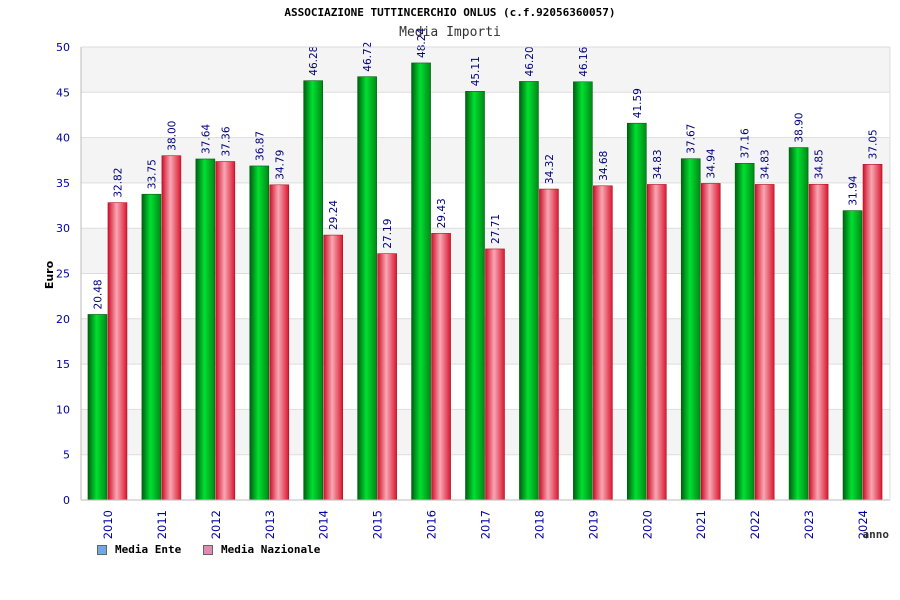 The width and height of the screenshot is (900, 600). I want to click on bar-label-ente: 37.64, so click(206, 139).